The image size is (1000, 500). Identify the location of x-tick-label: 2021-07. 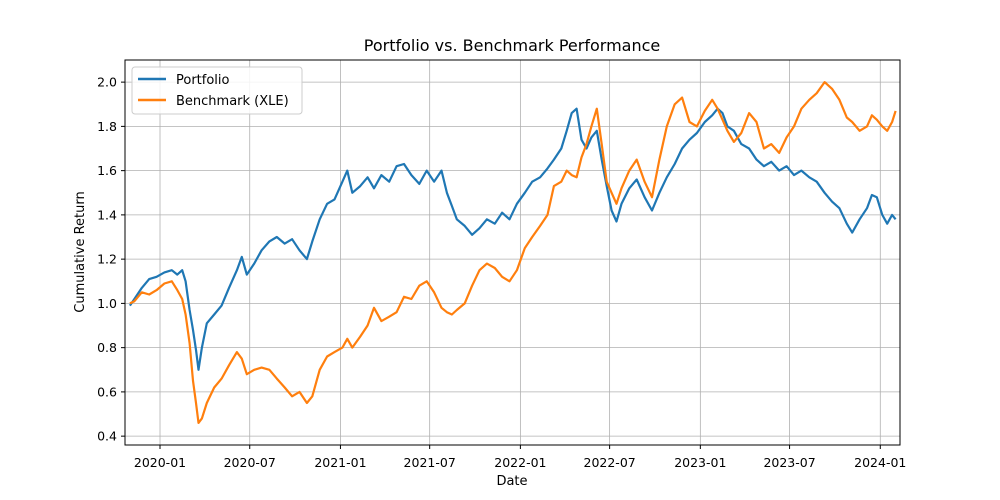
(430, 462).